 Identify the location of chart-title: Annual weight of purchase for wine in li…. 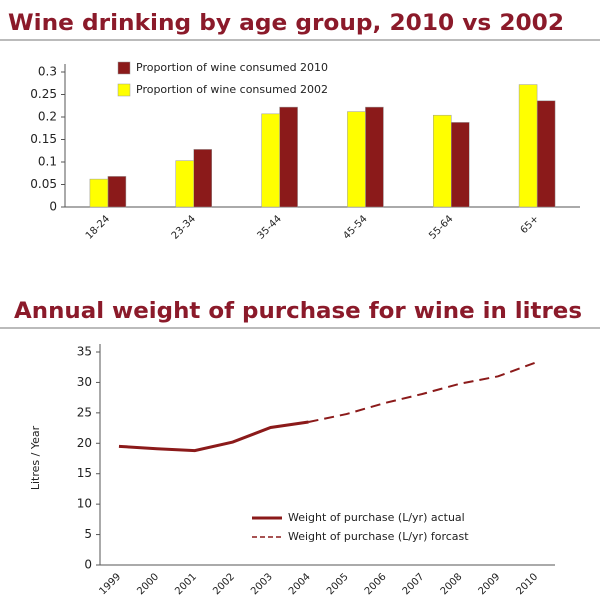
(298, 311).